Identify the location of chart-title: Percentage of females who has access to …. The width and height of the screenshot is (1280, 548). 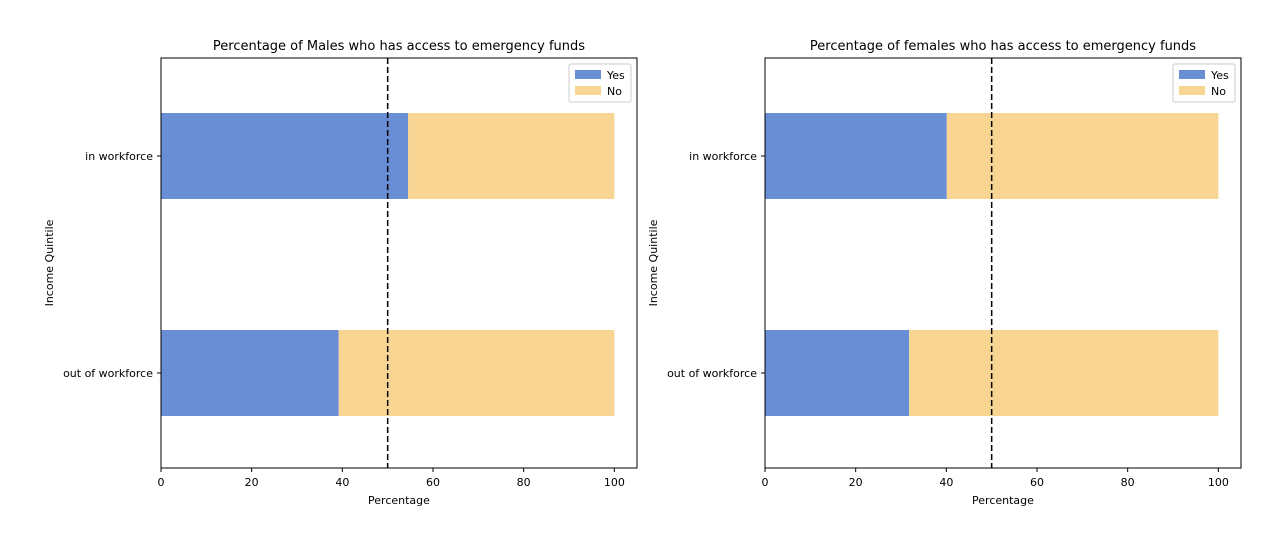
(1003, 46).